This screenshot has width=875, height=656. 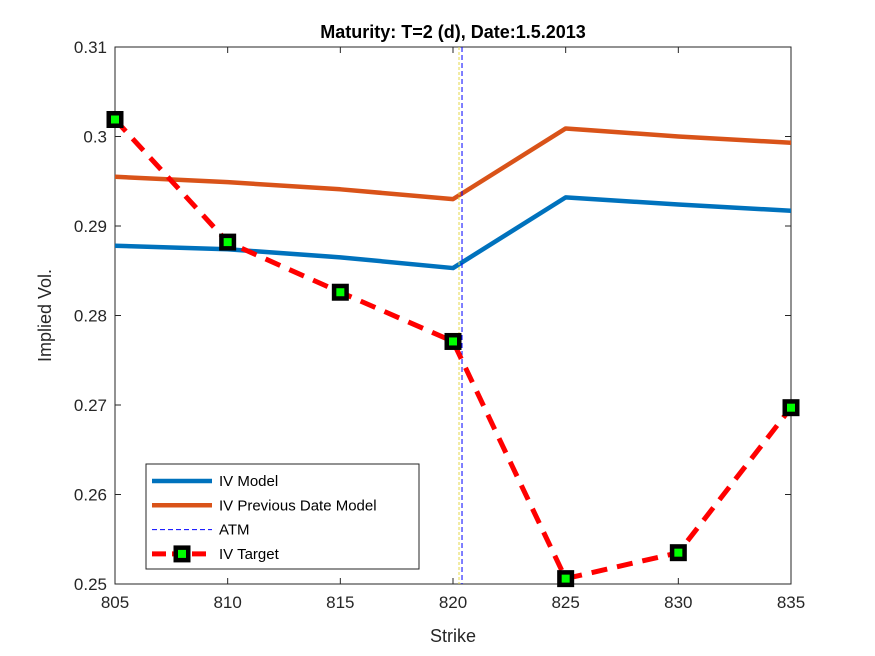 I want to click on y-tick-label: 0.27, so click(x=90, y=405).